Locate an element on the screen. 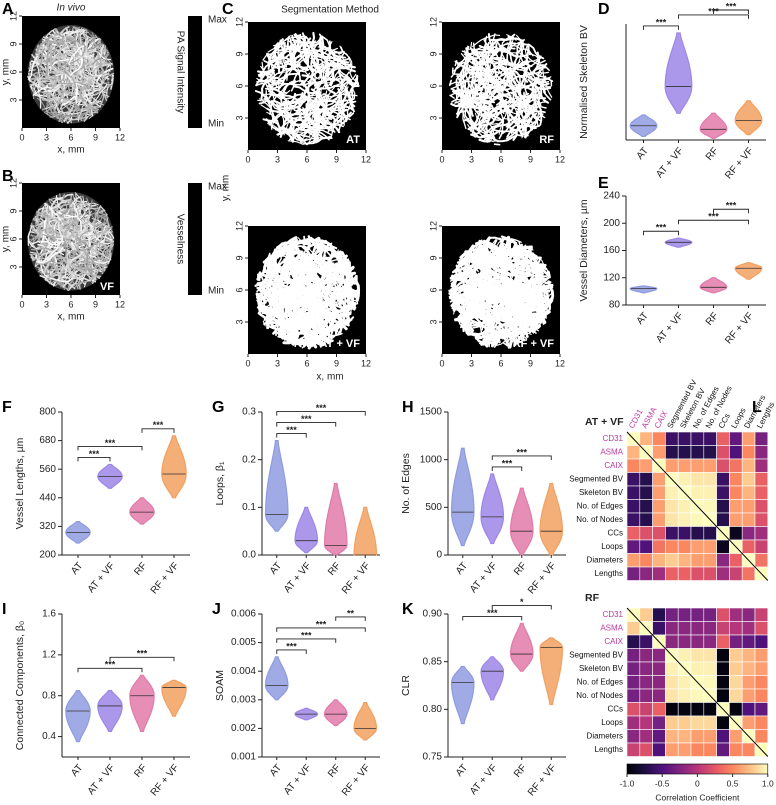  x-tick-label: AT is located at coordinates (276, 771).